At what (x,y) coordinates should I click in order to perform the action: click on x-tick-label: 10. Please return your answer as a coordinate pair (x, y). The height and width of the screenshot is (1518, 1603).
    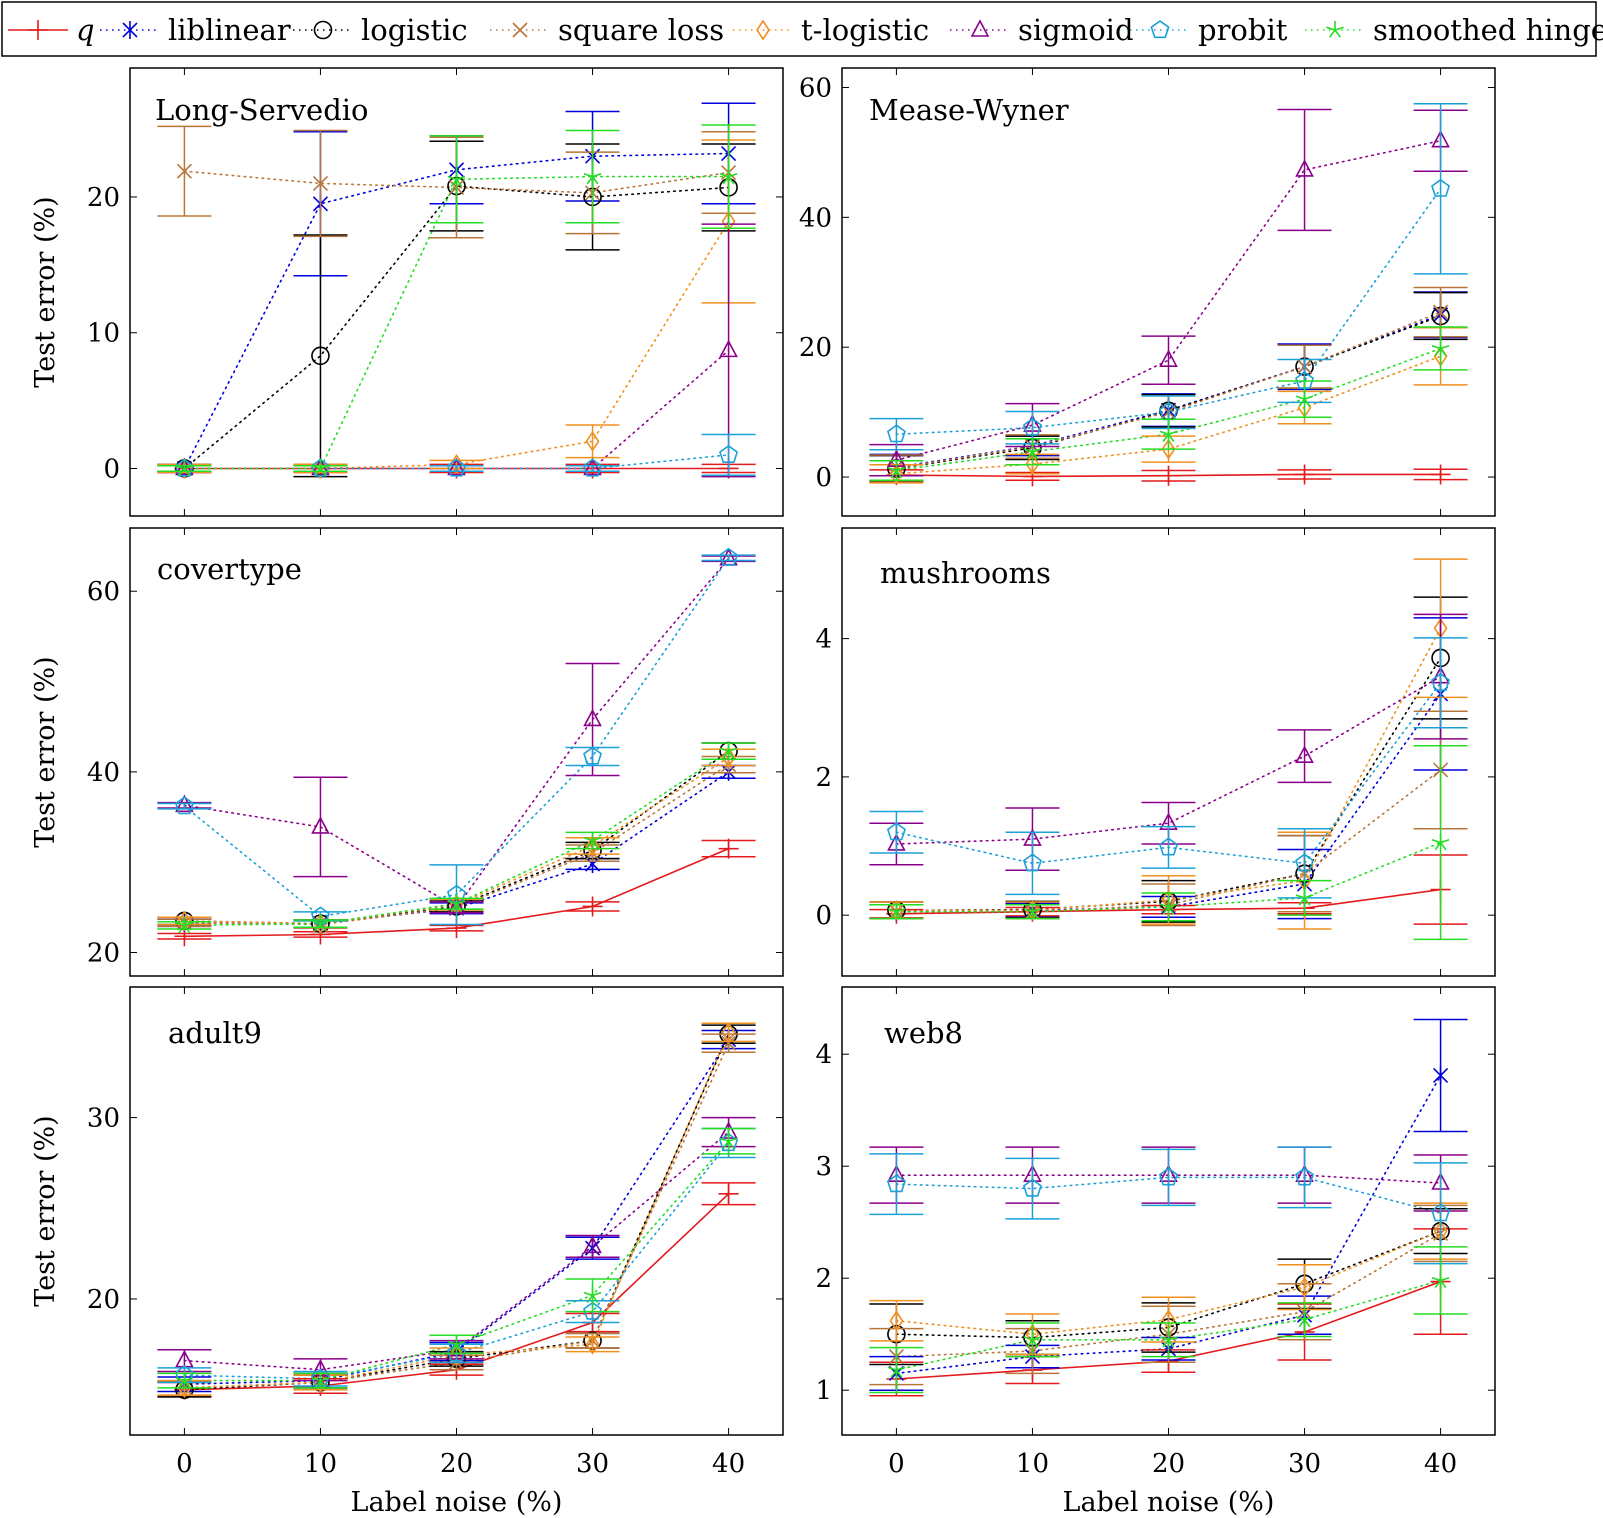
    Looking at the image, I should click on (320, 1464).